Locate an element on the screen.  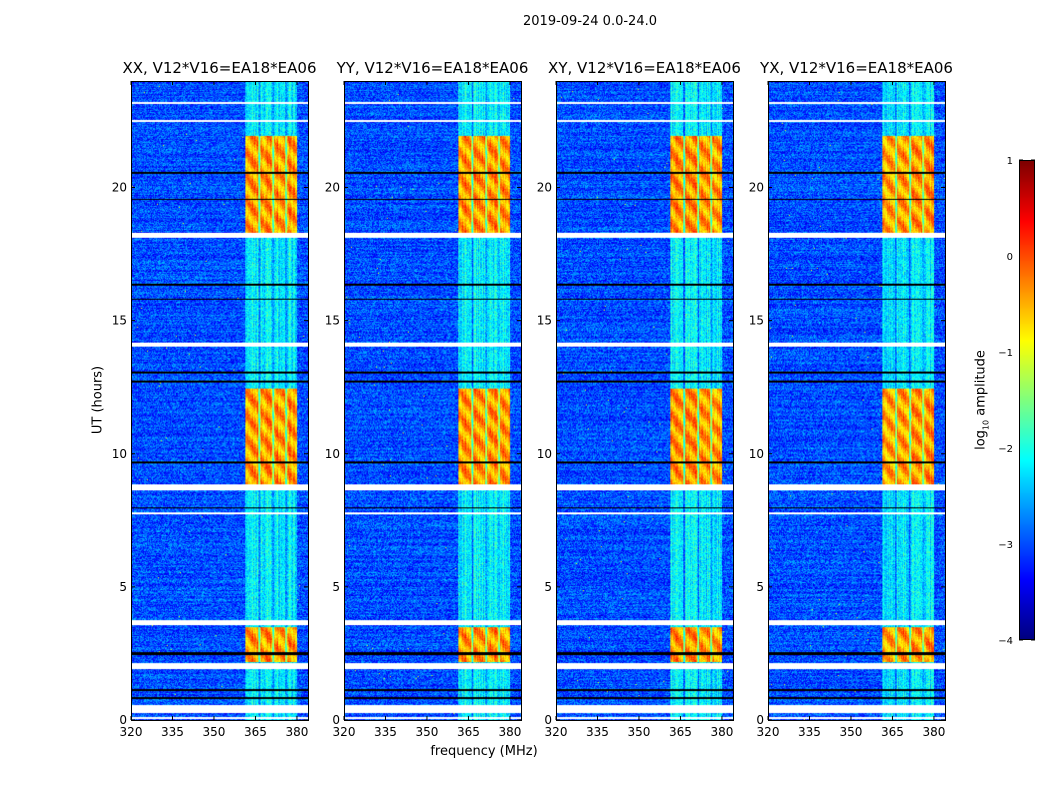
y-axis-label: UT (hours) is located at coordinates (98, 400).